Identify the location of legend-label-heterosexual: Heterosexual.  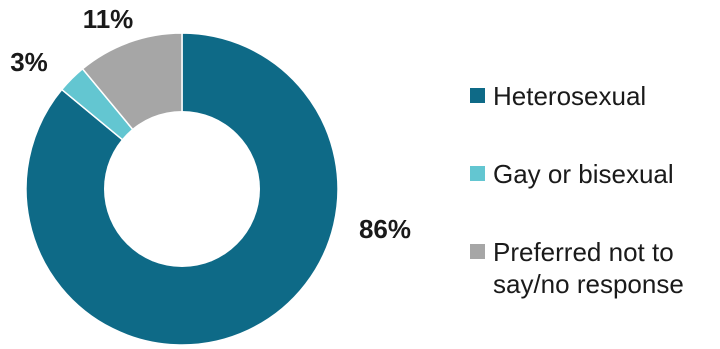
(570, 96).